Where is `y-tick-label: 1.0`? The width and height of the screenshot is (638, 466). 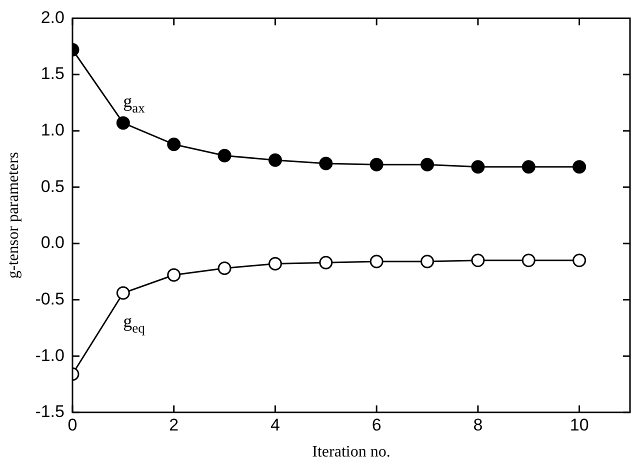 y-tick-label: 1.0 is located at coordinates (52, 130).